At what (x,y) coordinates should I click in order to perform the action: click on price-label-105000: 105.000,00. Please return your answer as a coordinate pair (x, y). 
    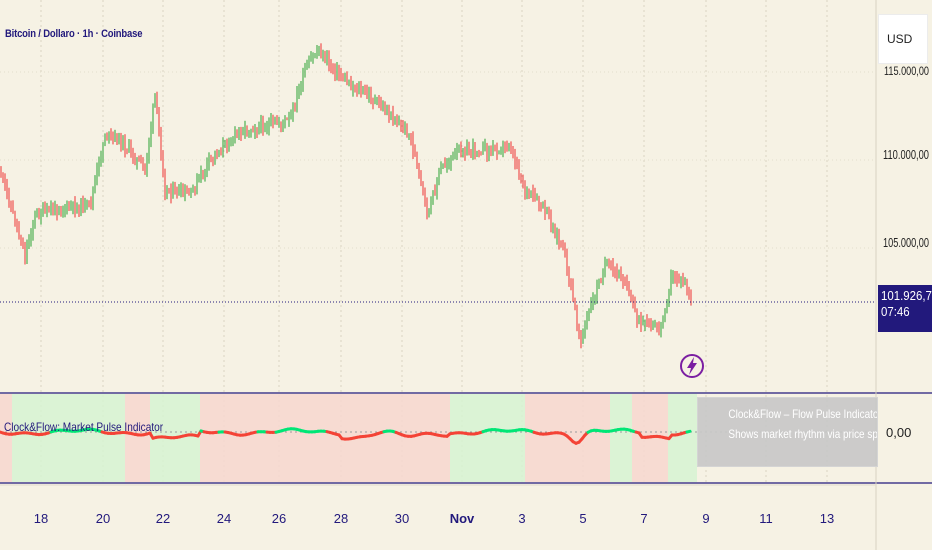
    Looking at the image, I should click on (906, 242).